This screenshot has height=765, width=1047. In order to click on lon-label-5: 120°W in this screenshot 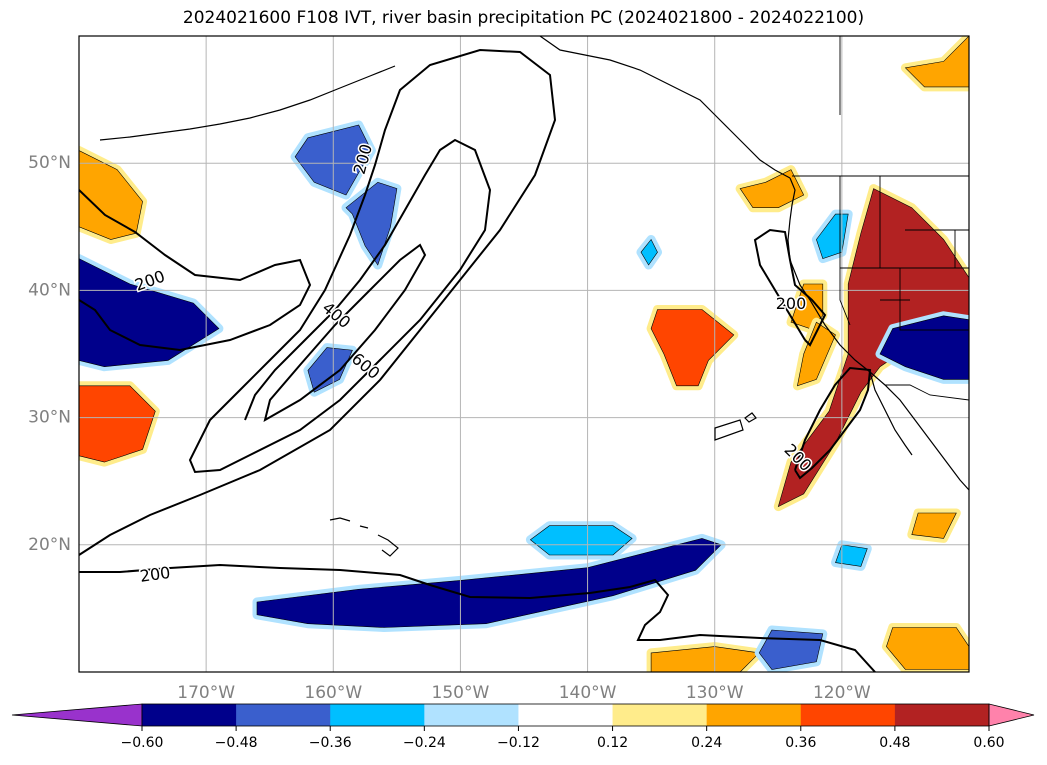, I will do `click(842, 693)`.